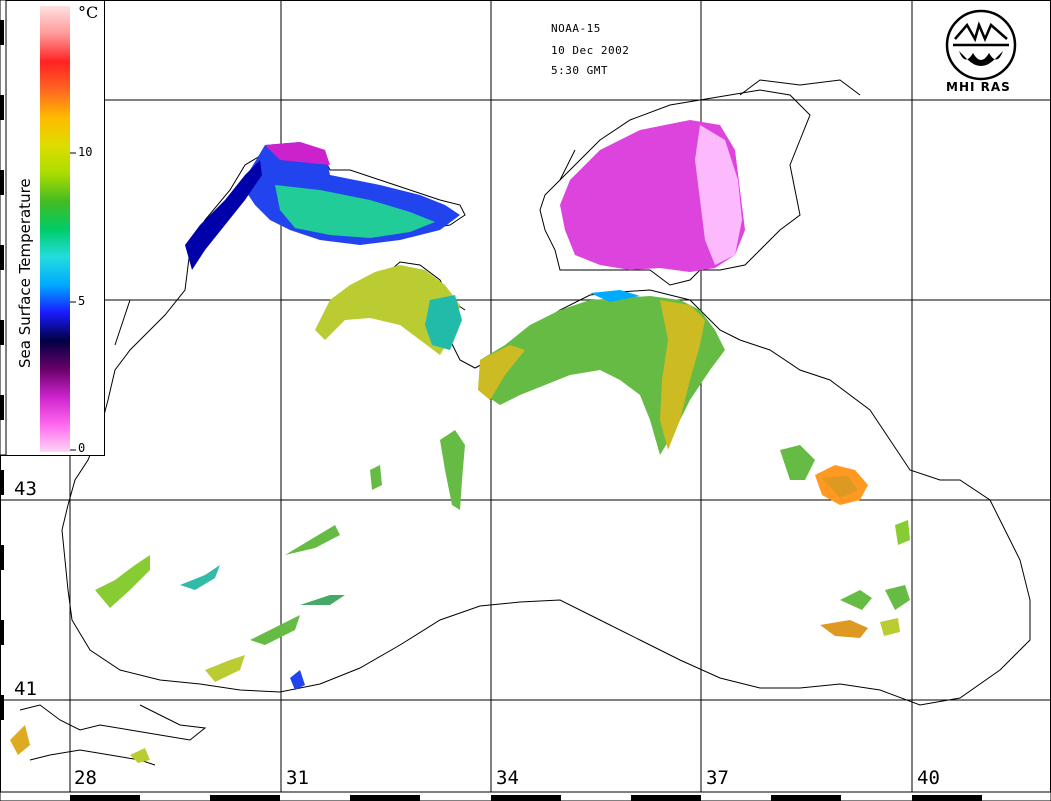  Describe the element at coordinates (85, 152) in the screenshot. I see `colorbar-tick-10: 10` at that location.